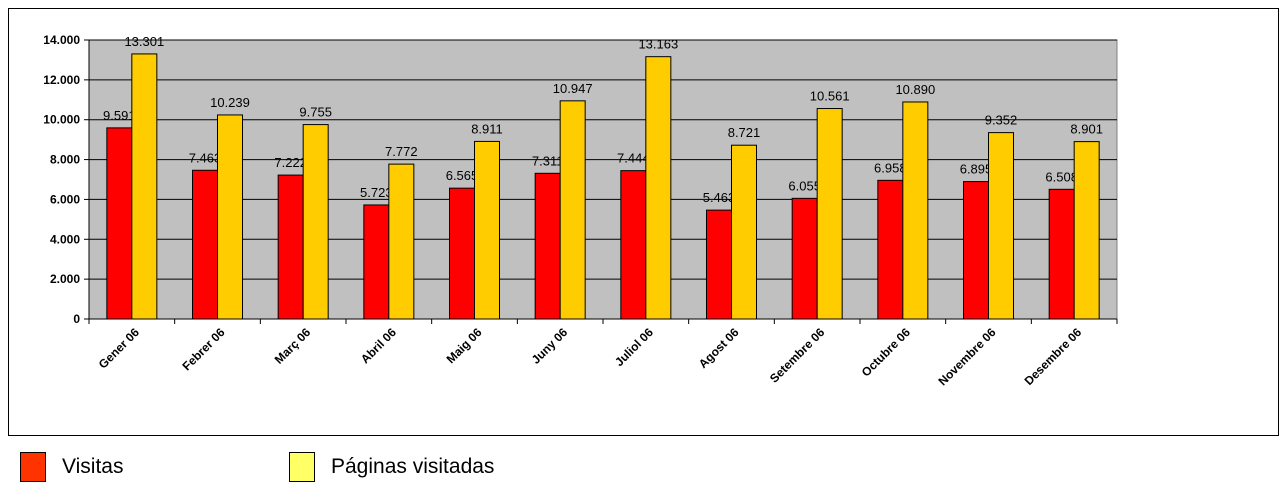 The height and width of the screenshot is (486, 1283). What do you see at coordinates (401, 151) in the screenshot?
I see `data-label: 7.772` at bounding box center [401, 151].